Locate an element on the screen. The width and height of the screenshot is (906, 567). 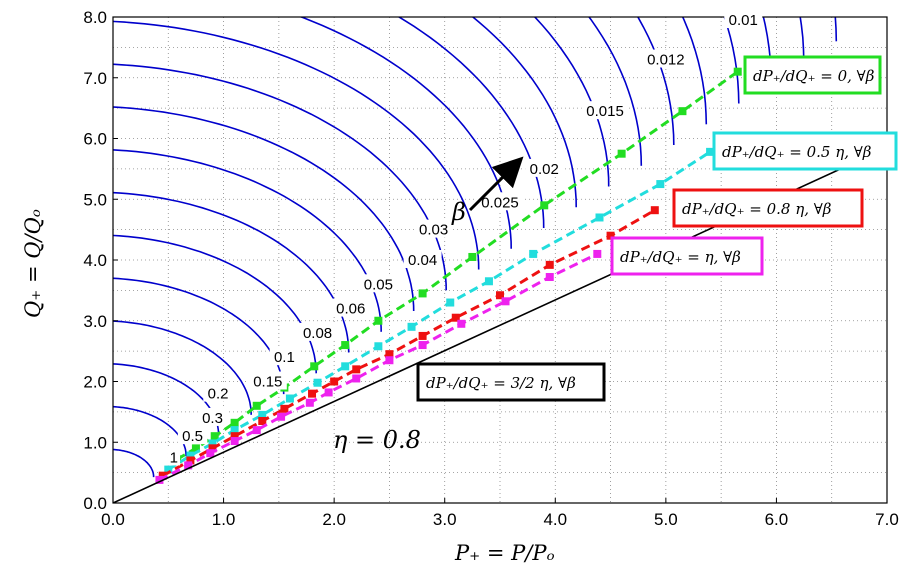
x-tick-label: 1.0 is located at coordinates (224, 519).